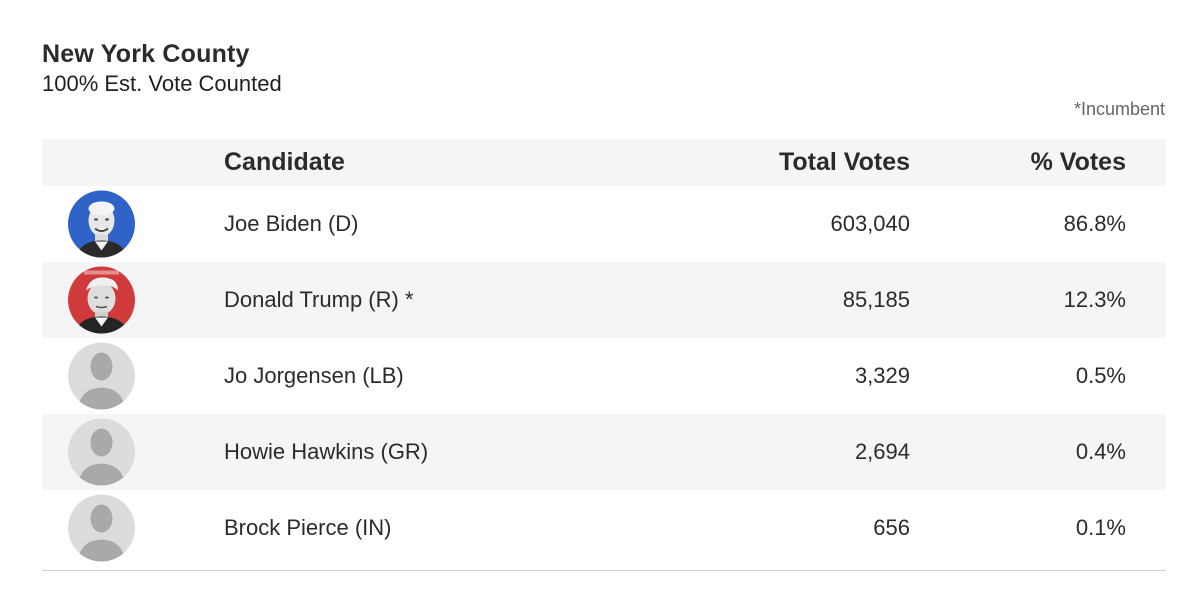 The height and width of the screenshot is (598, 1199). What do you see at coordinates (604, 528) in the screenshot?
I see `table-row: Brock Pierce (IN) 656 0.1%` at bounding box center [604, 528].